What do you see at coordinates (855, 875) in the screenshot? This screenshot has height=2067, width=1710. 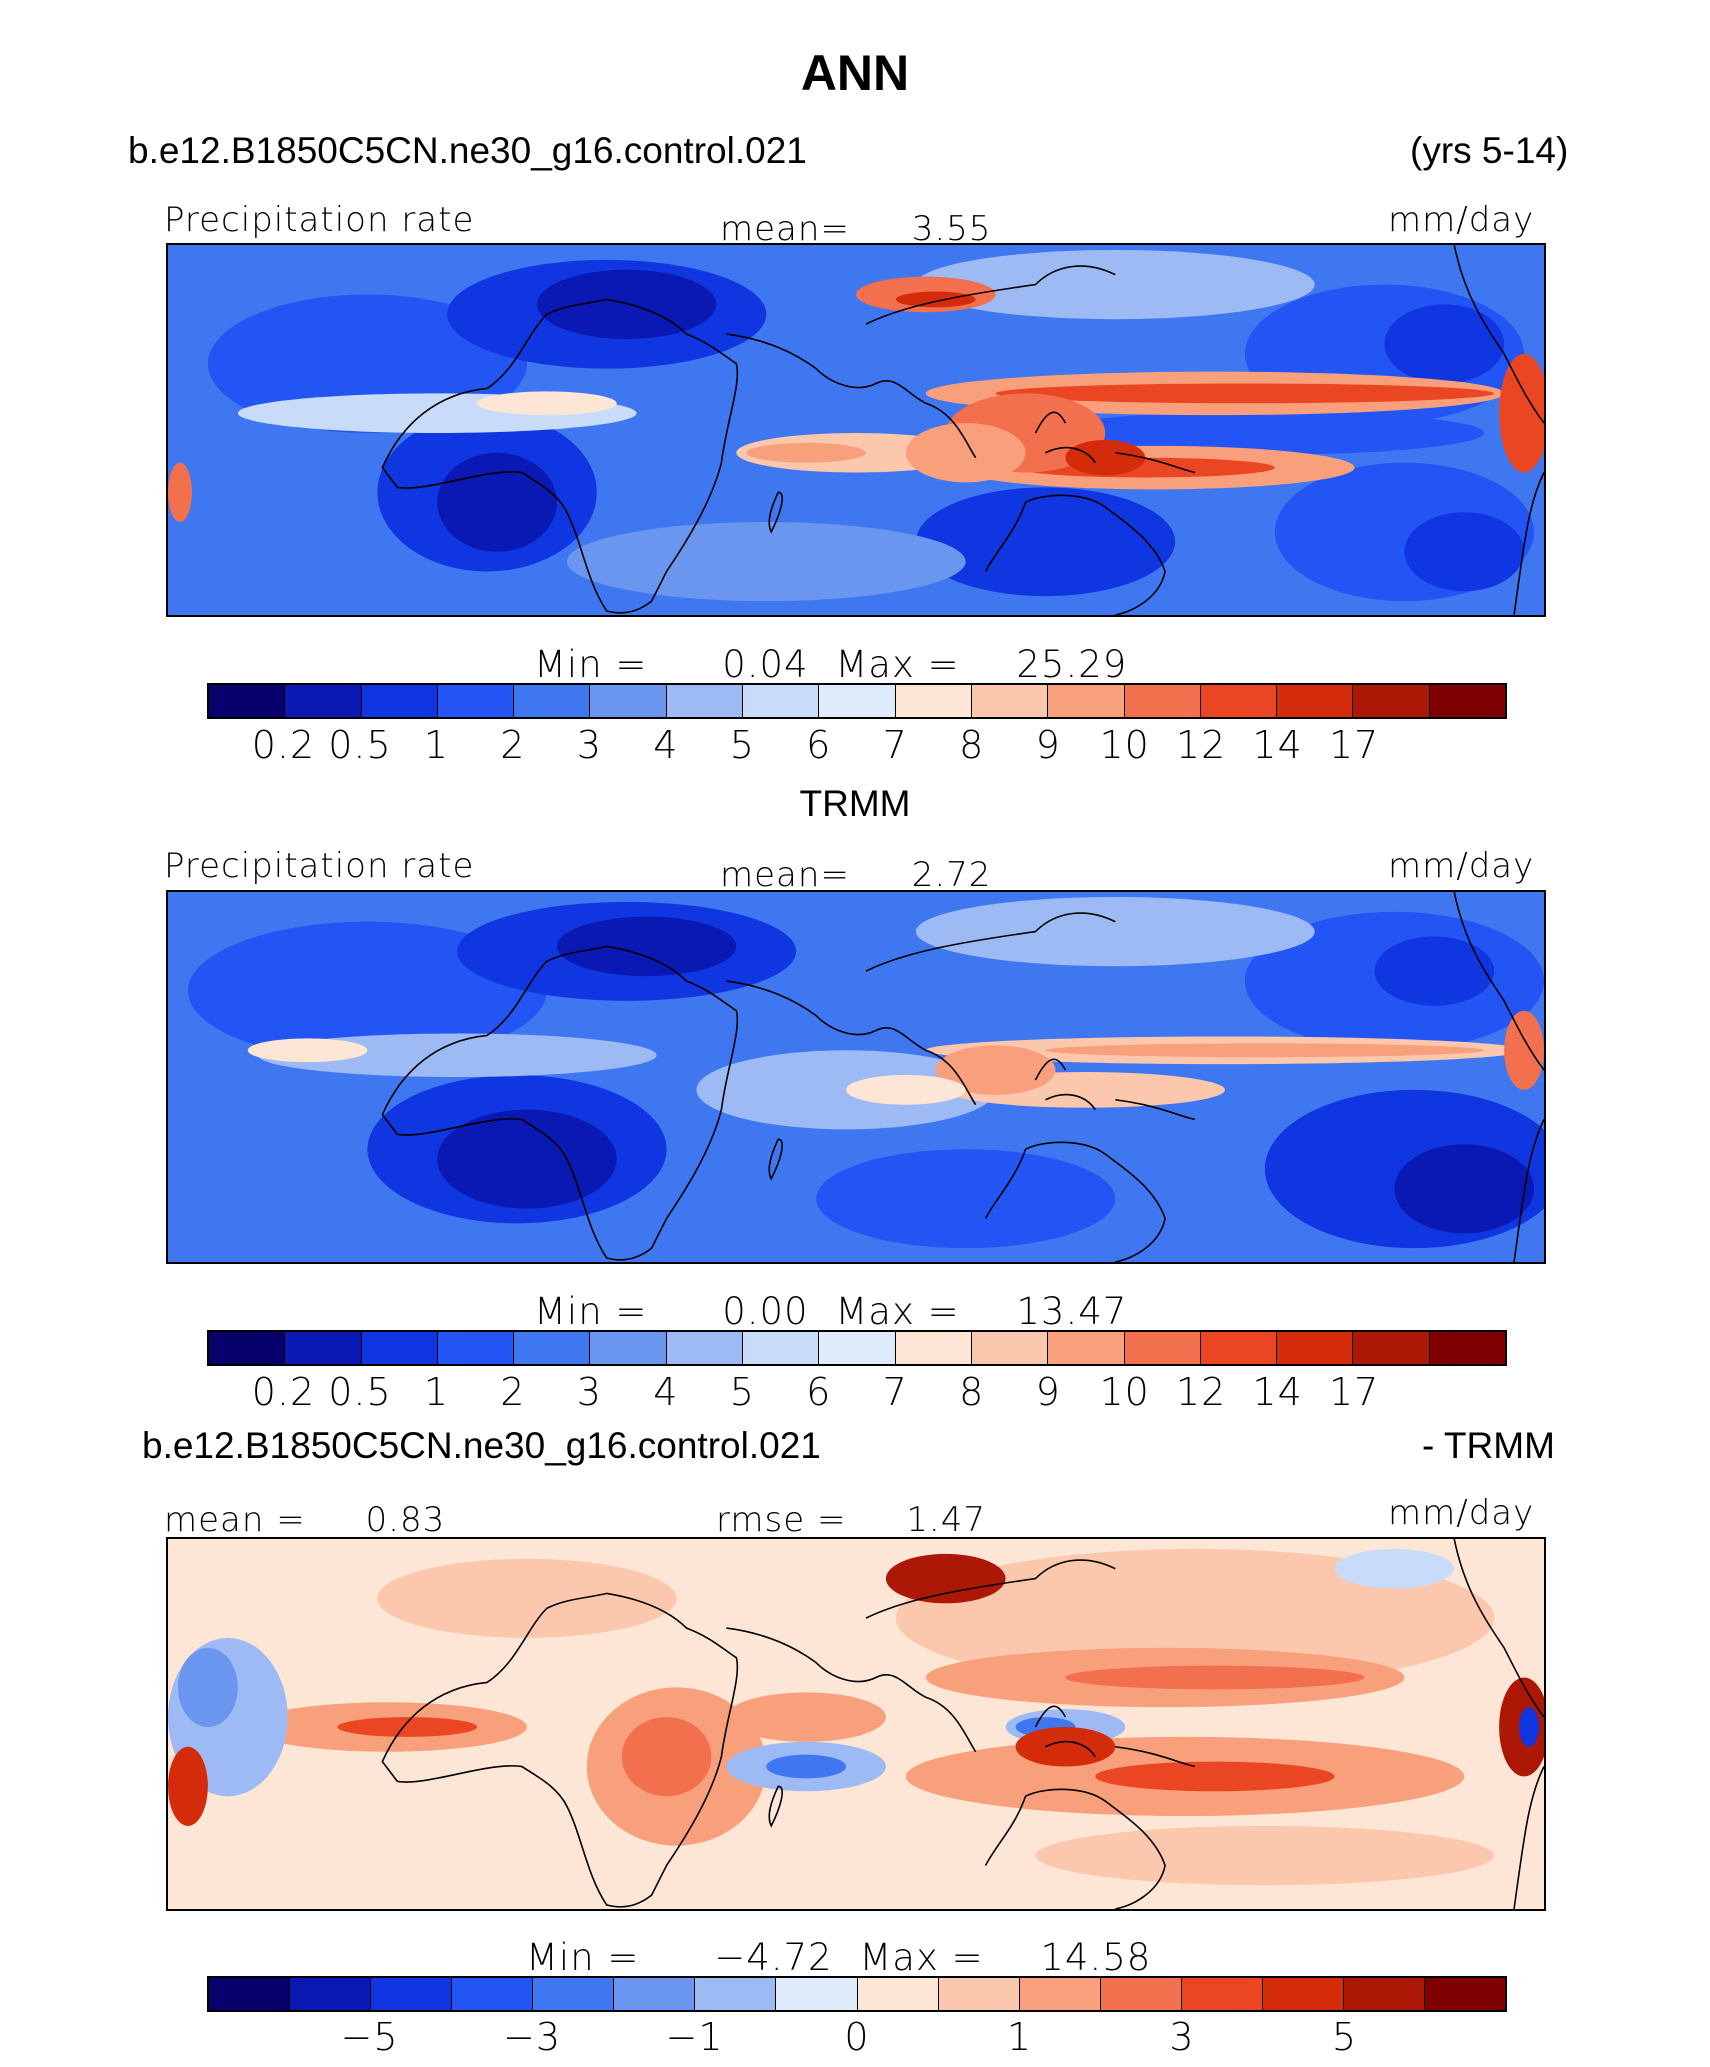 I see `panel2-mean-label: mean= 2.72` at bounding box center [855, 875].